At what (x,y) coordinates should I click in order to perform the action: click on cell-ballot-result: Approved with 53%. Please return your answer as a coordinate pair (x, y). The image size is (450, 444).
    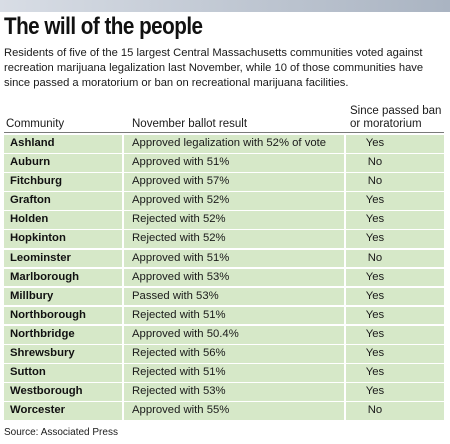
    Looking at the image, I should click on (181, 276).